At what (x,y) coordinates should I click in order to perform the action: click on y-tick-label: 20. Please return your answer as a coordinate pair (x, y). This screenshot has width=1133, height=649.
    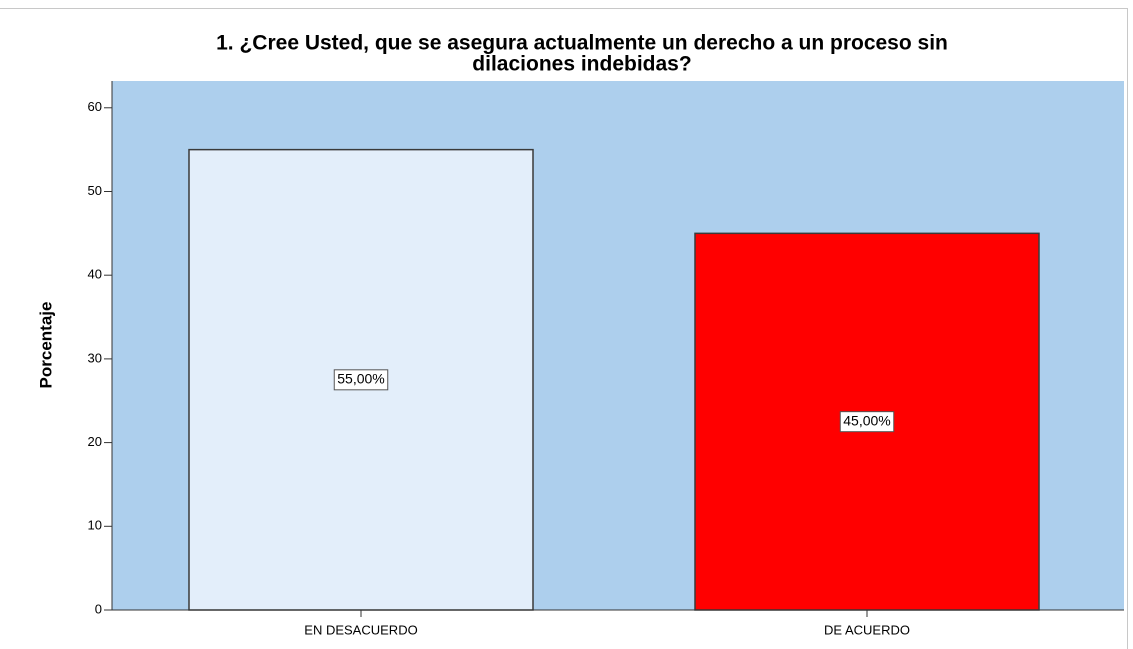
    Looking at the image, I should click on (95, 441).